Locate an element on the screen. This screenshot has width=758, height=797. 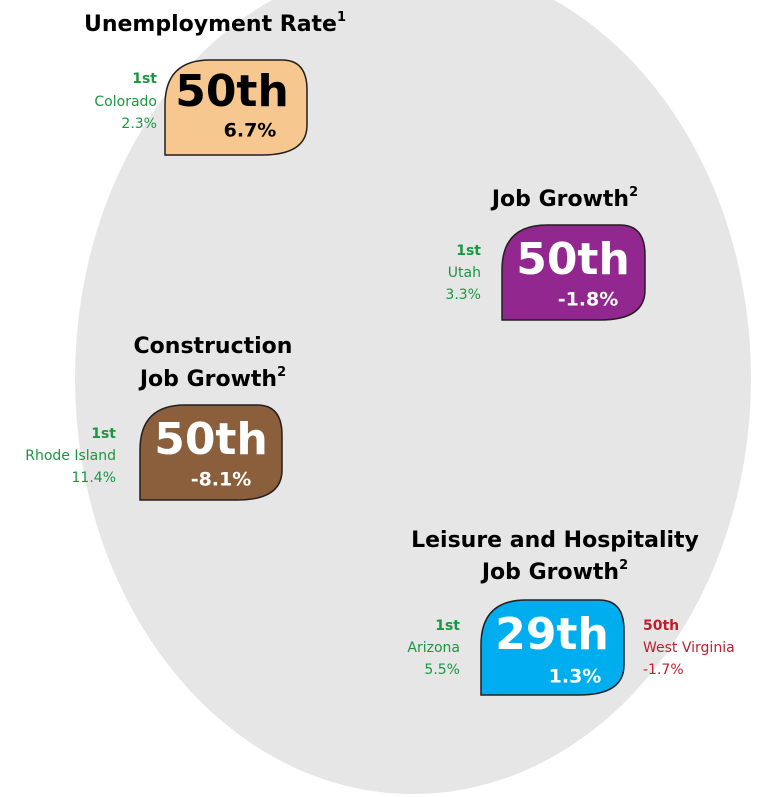
best-state: Utah is located at coordinates (464, 273).